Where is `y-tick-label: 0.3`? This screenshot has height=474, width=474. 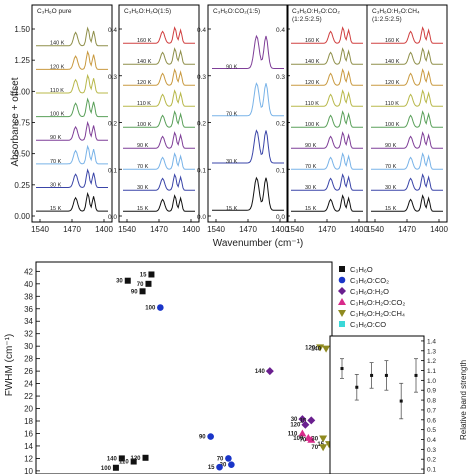
y-tick-label: 0.3 is located at coordinates (112, 77).